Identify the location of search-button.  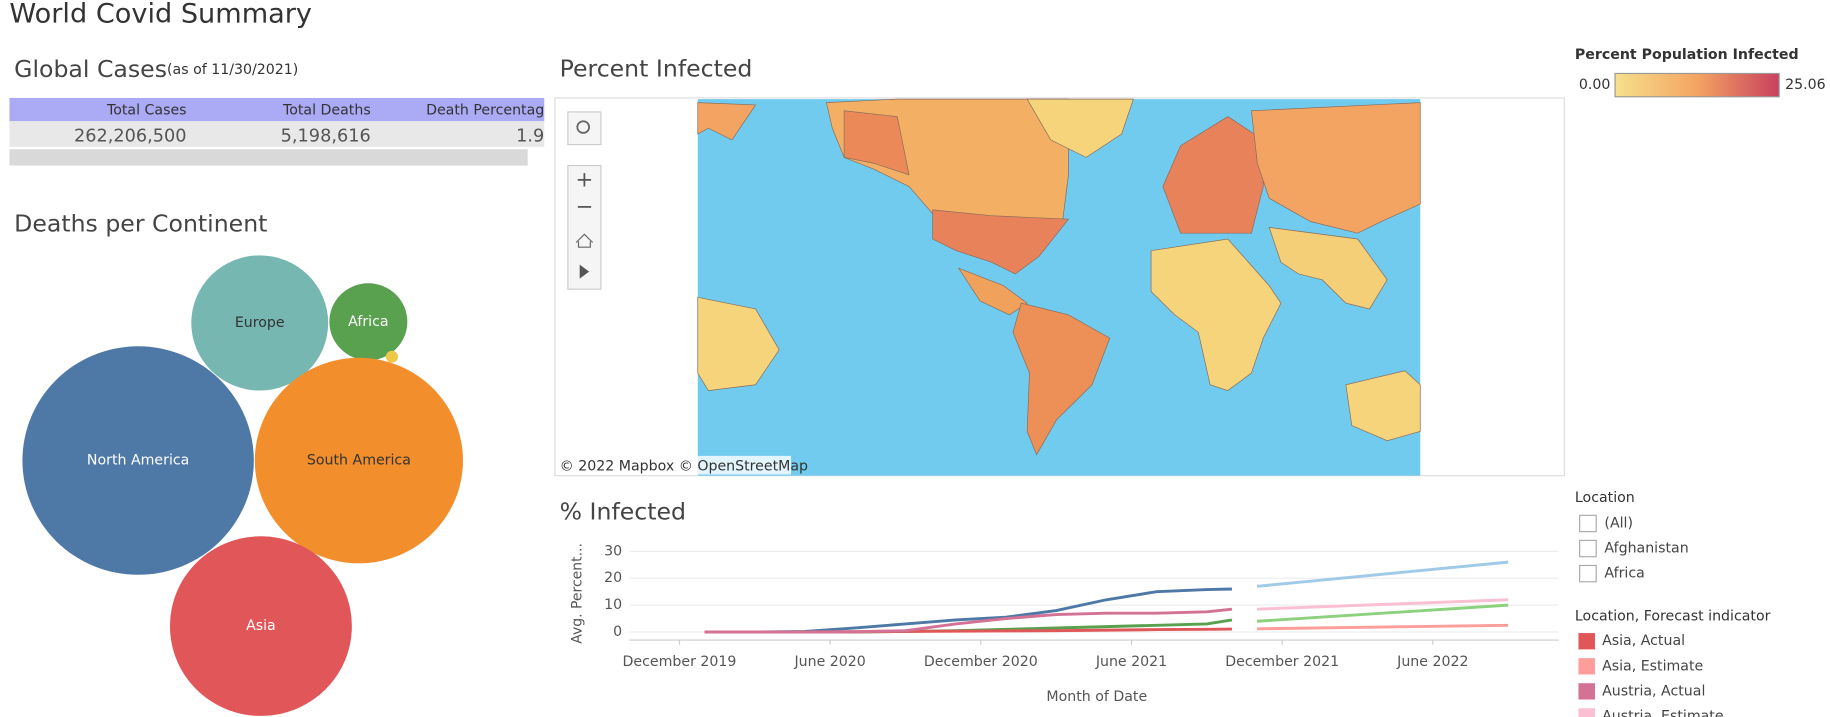
(584, 128).